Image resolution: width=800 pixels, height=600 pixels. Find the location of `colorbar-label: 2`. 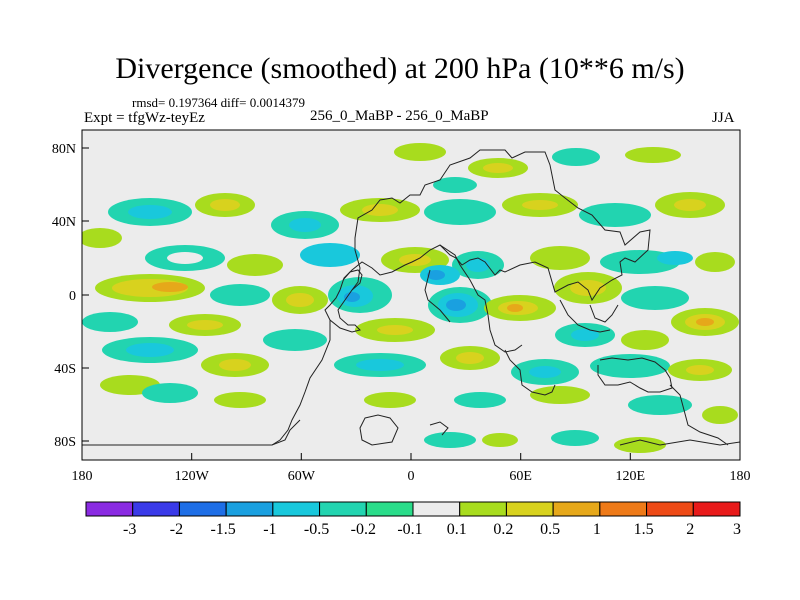

colorbar-label: 2 is located at coordinates (690, 529).